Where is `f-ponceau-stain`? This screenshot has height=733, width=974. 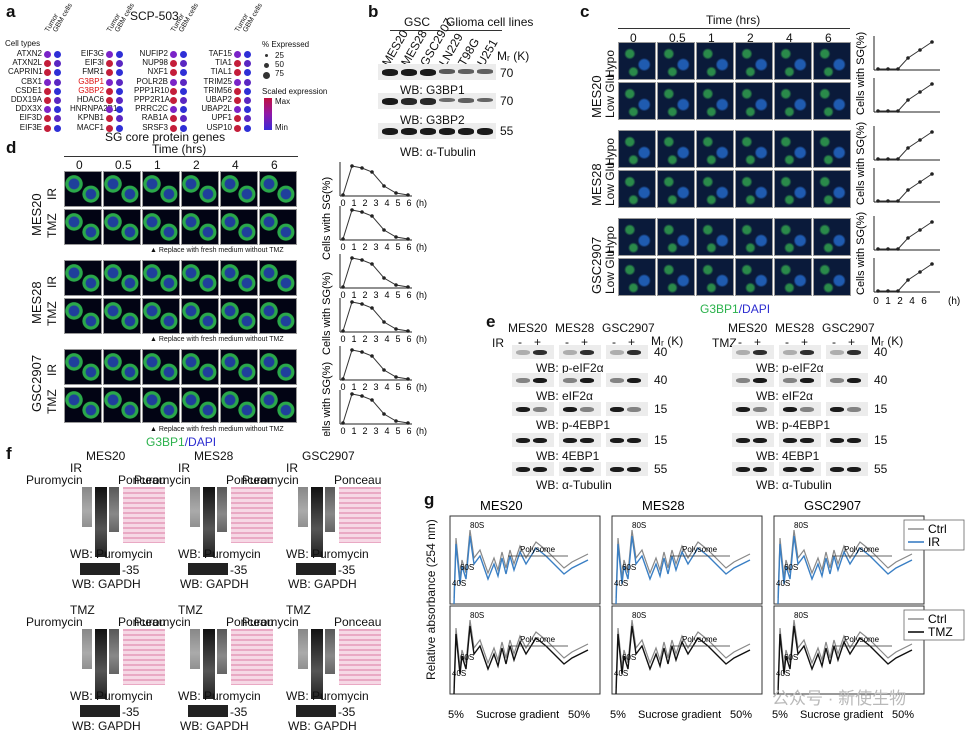 f-ponceau-stain is located at coordinates (144, 515).